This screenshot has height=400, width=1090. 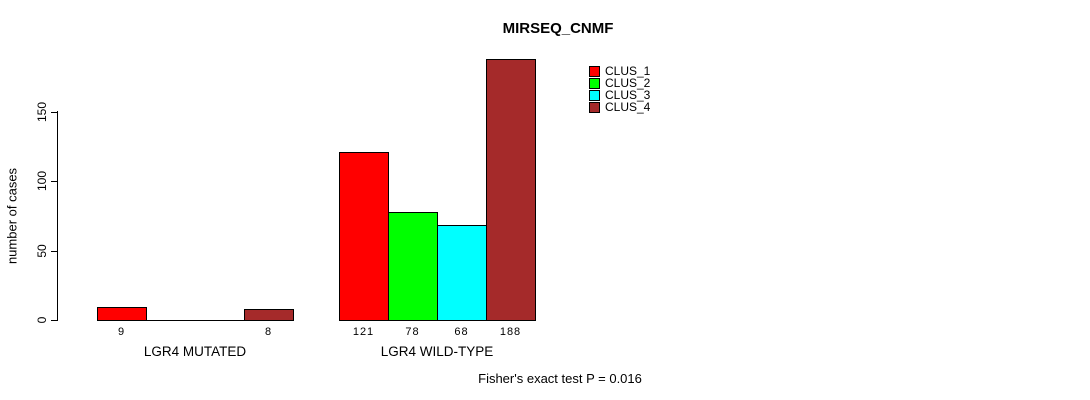 I want to click on legend-row-clus-1: CLUS_1, so click(x=619, y=71).